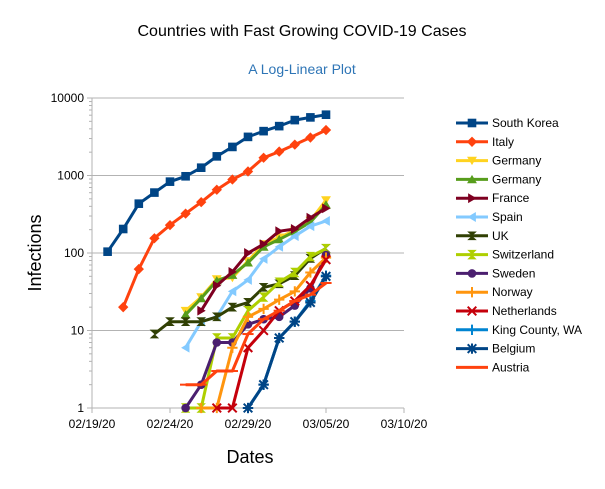  What do you see at coordinates (70, 176) in the screenshot?
I see `y-tick-label: 1000` at bounding box center [70, 176].